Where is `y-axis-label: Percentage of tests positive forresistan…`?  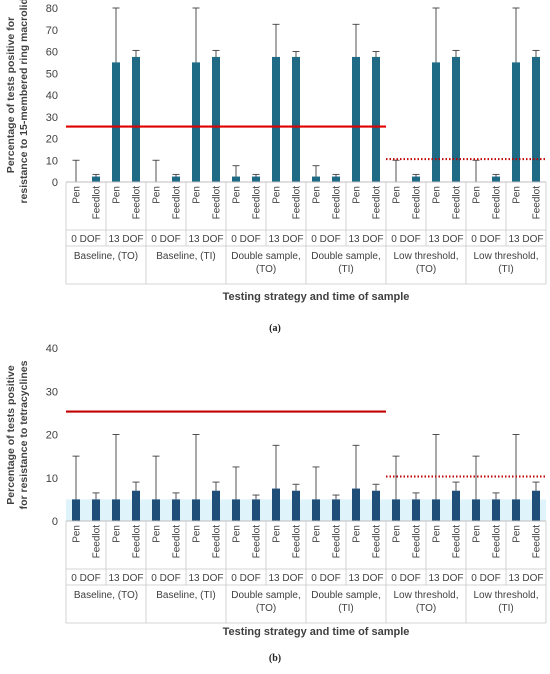
y-axis-label: Percentage of tests positive forresistan… is located at coordinates (17, 102).